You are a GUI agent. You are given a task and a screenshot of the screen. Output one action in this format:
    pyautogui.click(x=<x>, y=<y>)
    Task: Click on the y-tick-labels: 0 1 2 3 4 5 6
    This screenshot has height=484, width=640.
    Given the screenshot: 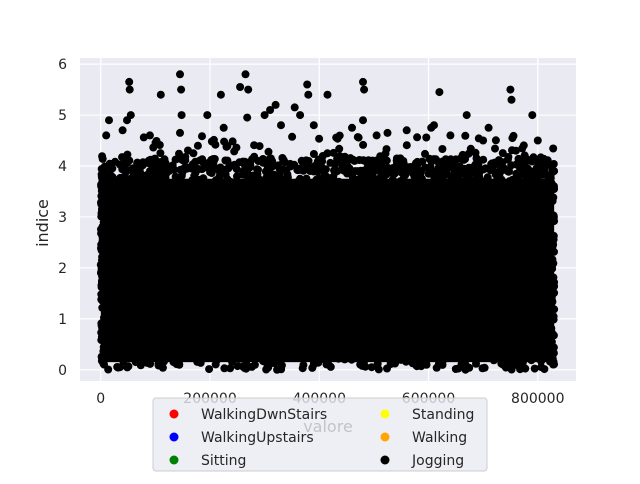 What is the action you would take?
    pyautogui.click(x=62, y=218)
    